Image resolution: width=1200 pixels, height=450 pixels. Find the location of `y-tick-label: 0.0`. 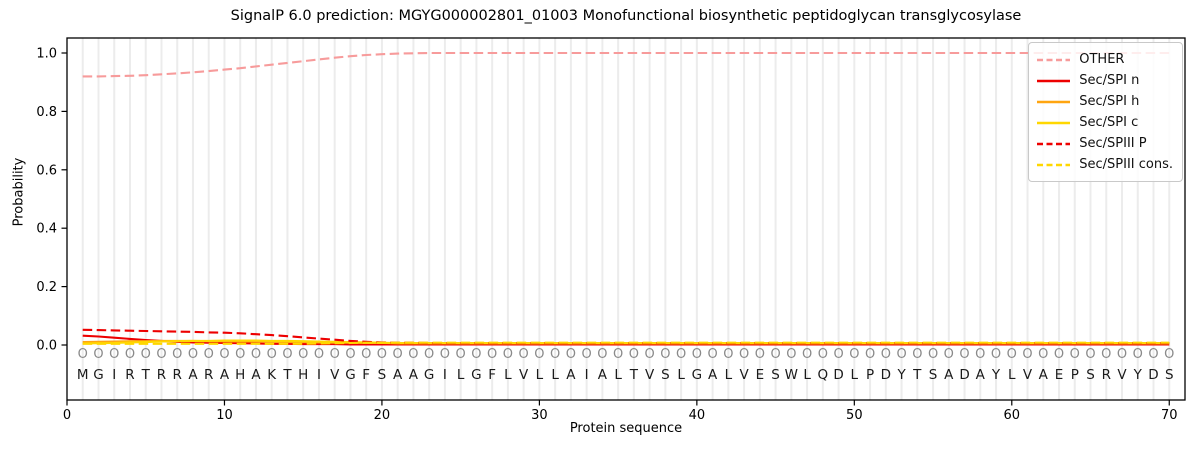

y-tick-label: 0.0 is located at coordinates (46, 346).